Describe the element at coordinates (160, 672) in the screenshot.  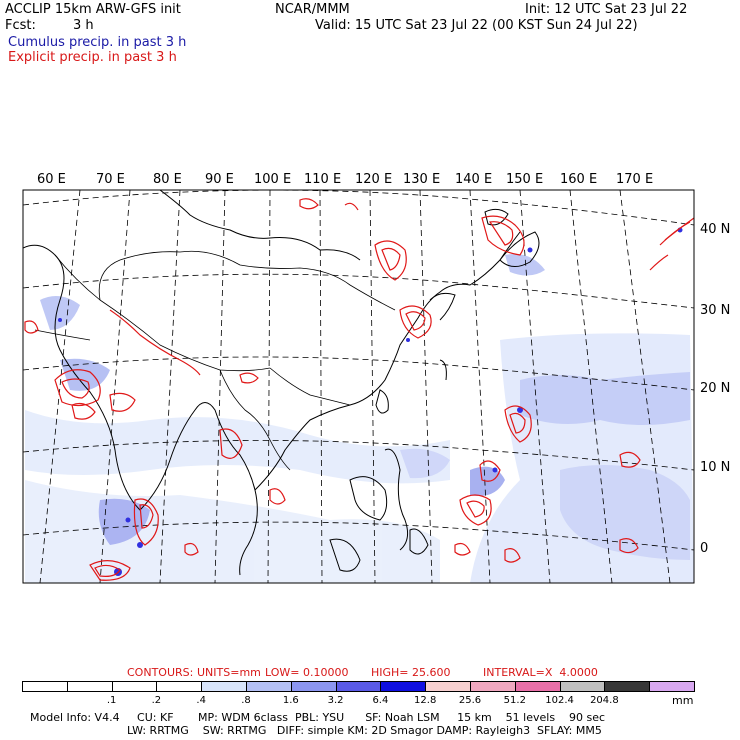
I see `contour-label: CONTOURS:` at that location.